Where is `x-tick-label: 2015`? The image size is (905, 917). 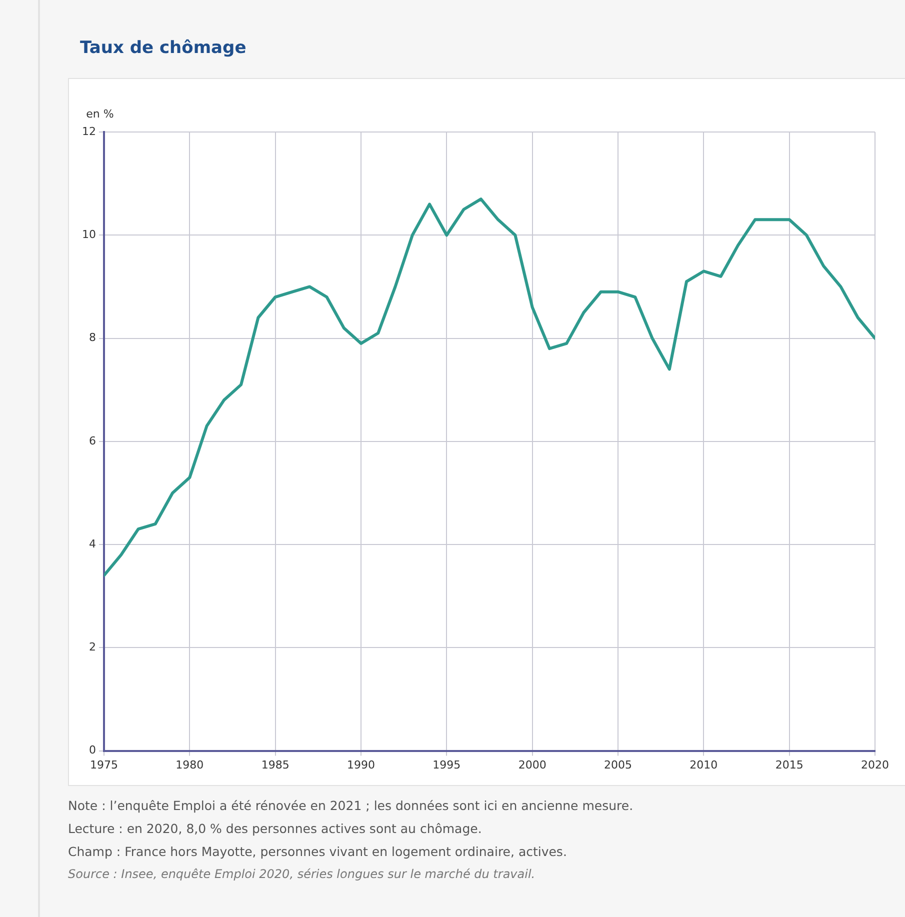
x-tick-label: 2015 is located at coordinates (789, 765).